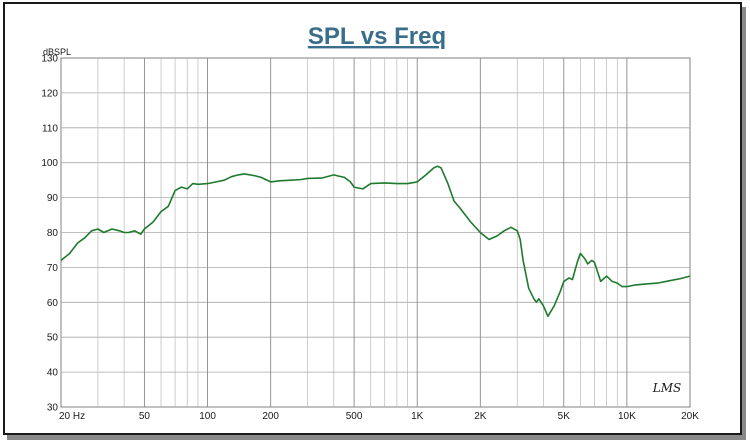 The image size is (750, 444). I want to click on x-tick-label: 50, so click(145, 416).